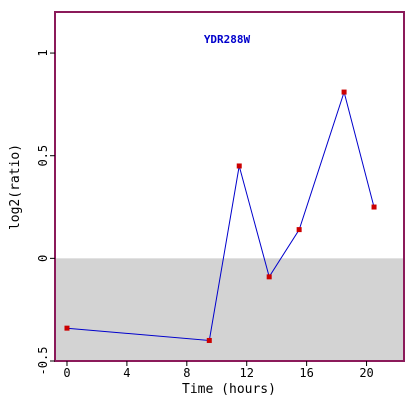 The width and height of the screenshot is (410, 407). What do you see at coordinates (246, 373) in the screenshot?
I see `x-tick-label: 12` at bounding box center [246, 373].